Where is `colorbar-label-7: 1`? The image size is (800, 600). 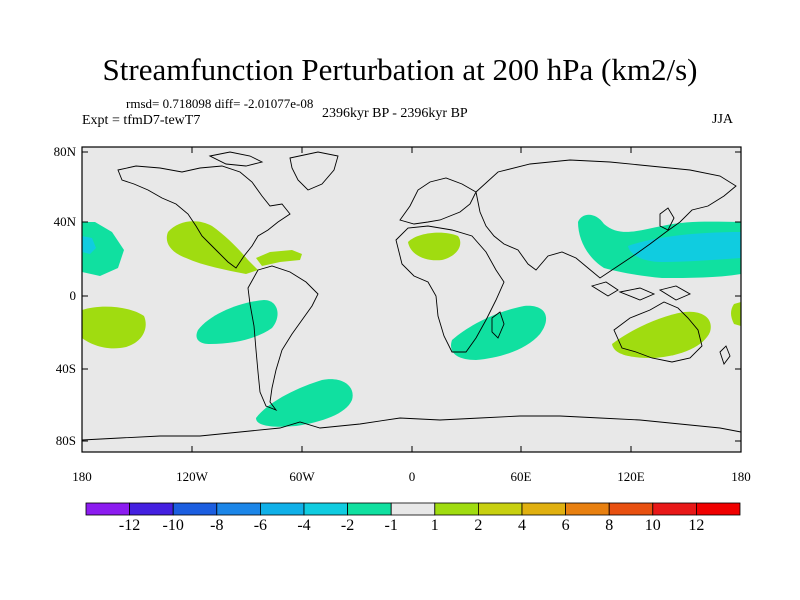
colorbar-label-7: 1 is located at coordinates (434, 525).